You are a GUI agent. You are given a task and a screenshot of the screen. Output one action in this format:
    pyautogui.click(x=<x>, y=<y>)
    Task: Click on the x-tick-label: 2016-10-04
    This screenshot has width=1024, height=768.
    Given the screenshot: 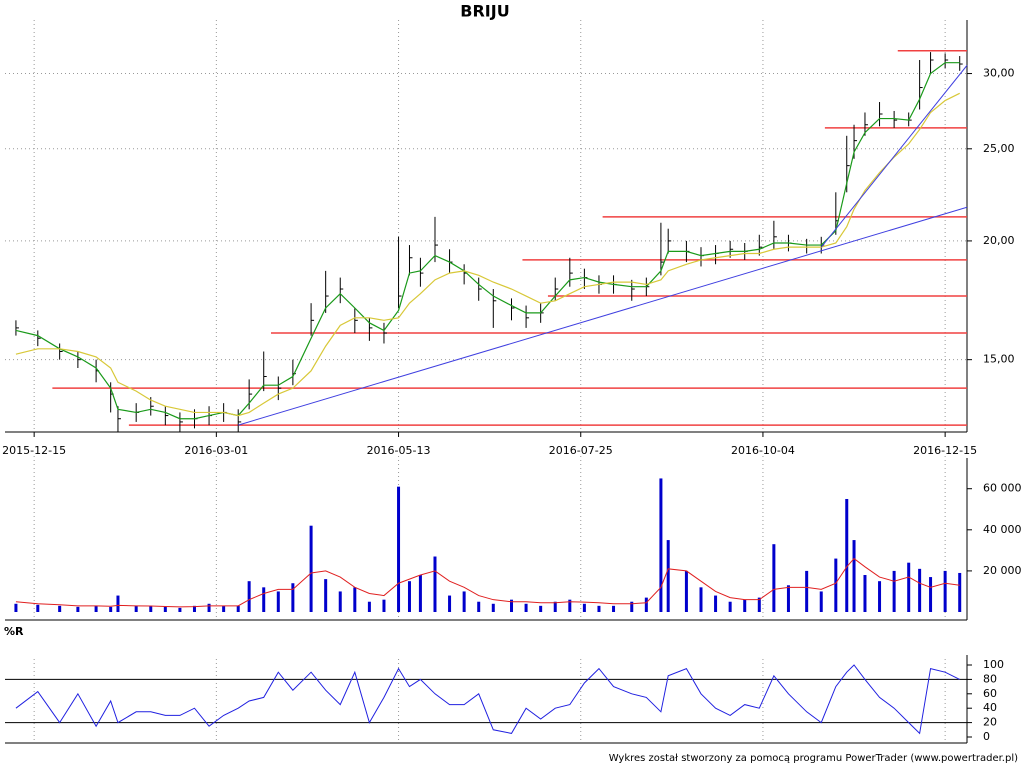 What is the action you would take?
    pyautogui.click(x=763, y=450)
    